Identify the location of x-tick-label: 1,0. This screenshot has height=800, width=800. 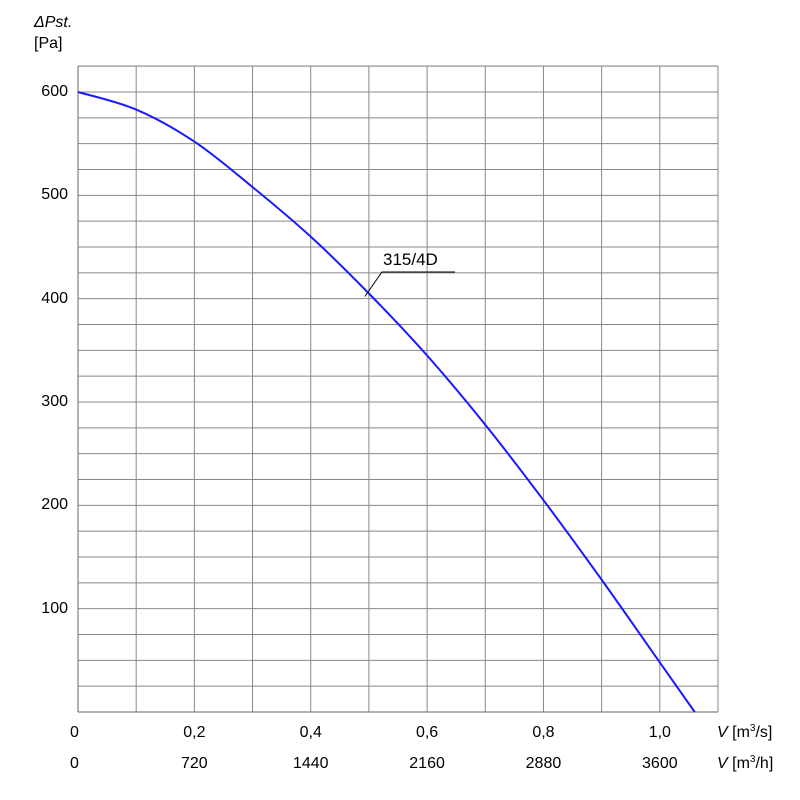
(659, 732).